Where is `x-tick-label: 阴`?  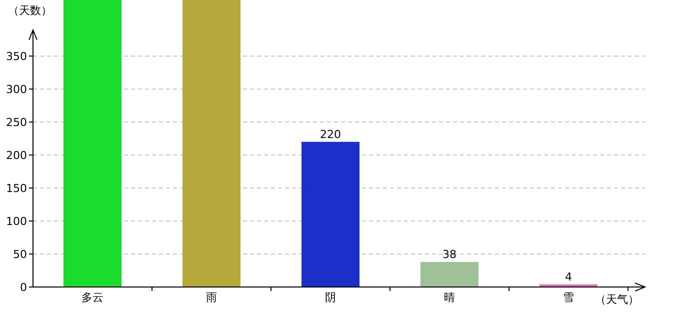
x-tick-label: 阴 is located at coordinates (330, 297).